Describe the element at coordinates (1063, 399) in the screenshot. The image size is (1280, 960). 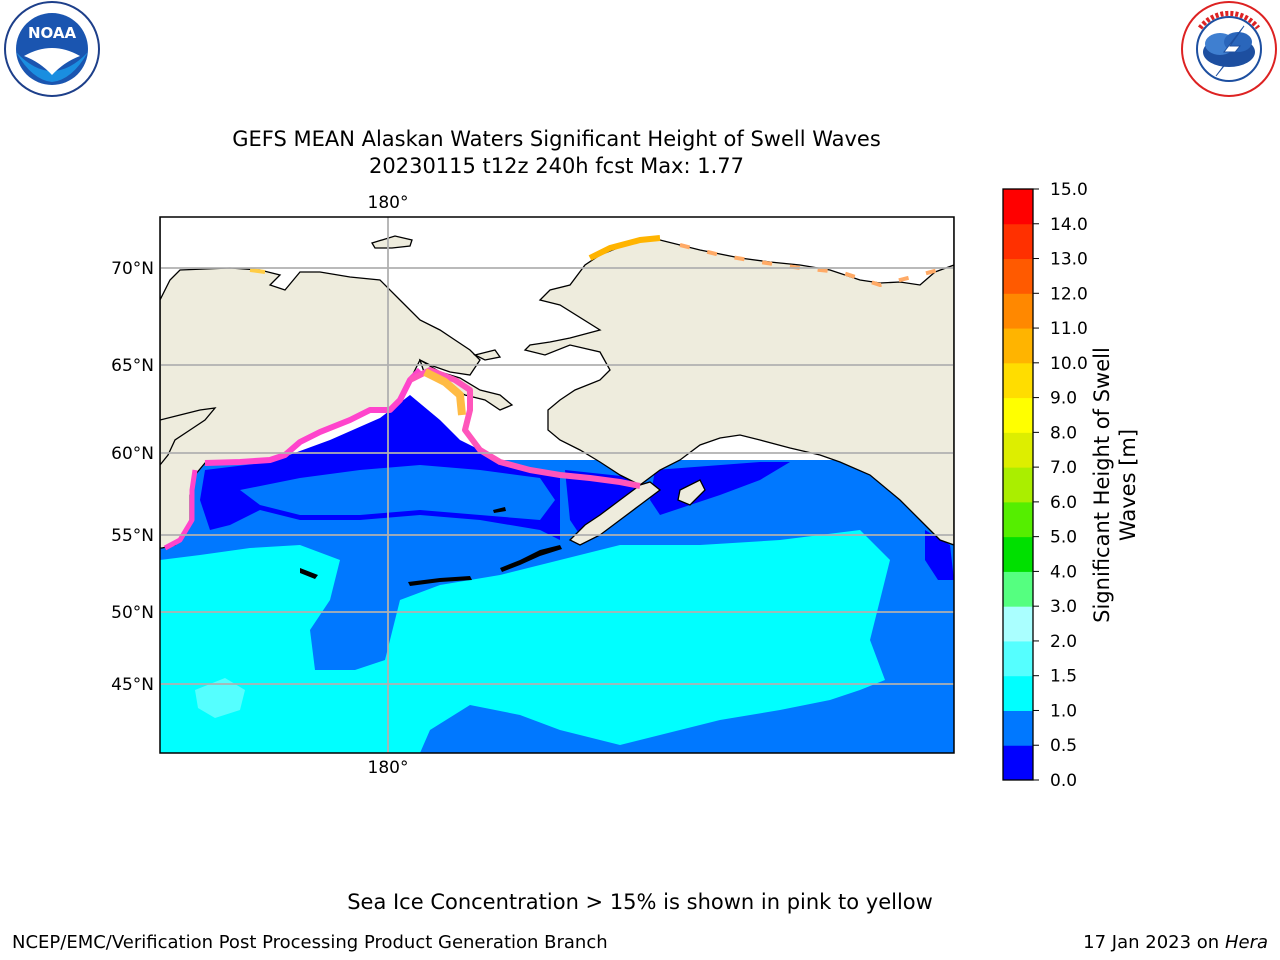
I see `colorbar-tick-label: 9.0` at that location.